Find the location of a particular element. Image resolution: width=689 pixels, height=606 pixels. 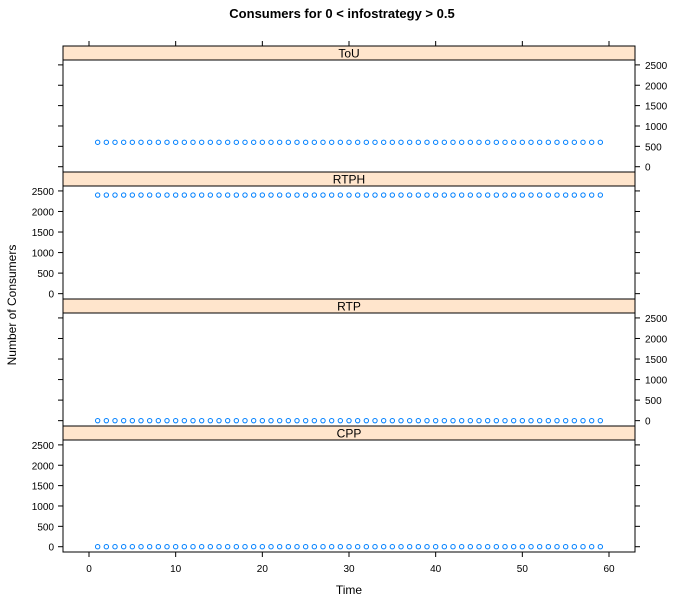

y-axis-label: Number of Consumers is located at coordinates (12, 305).